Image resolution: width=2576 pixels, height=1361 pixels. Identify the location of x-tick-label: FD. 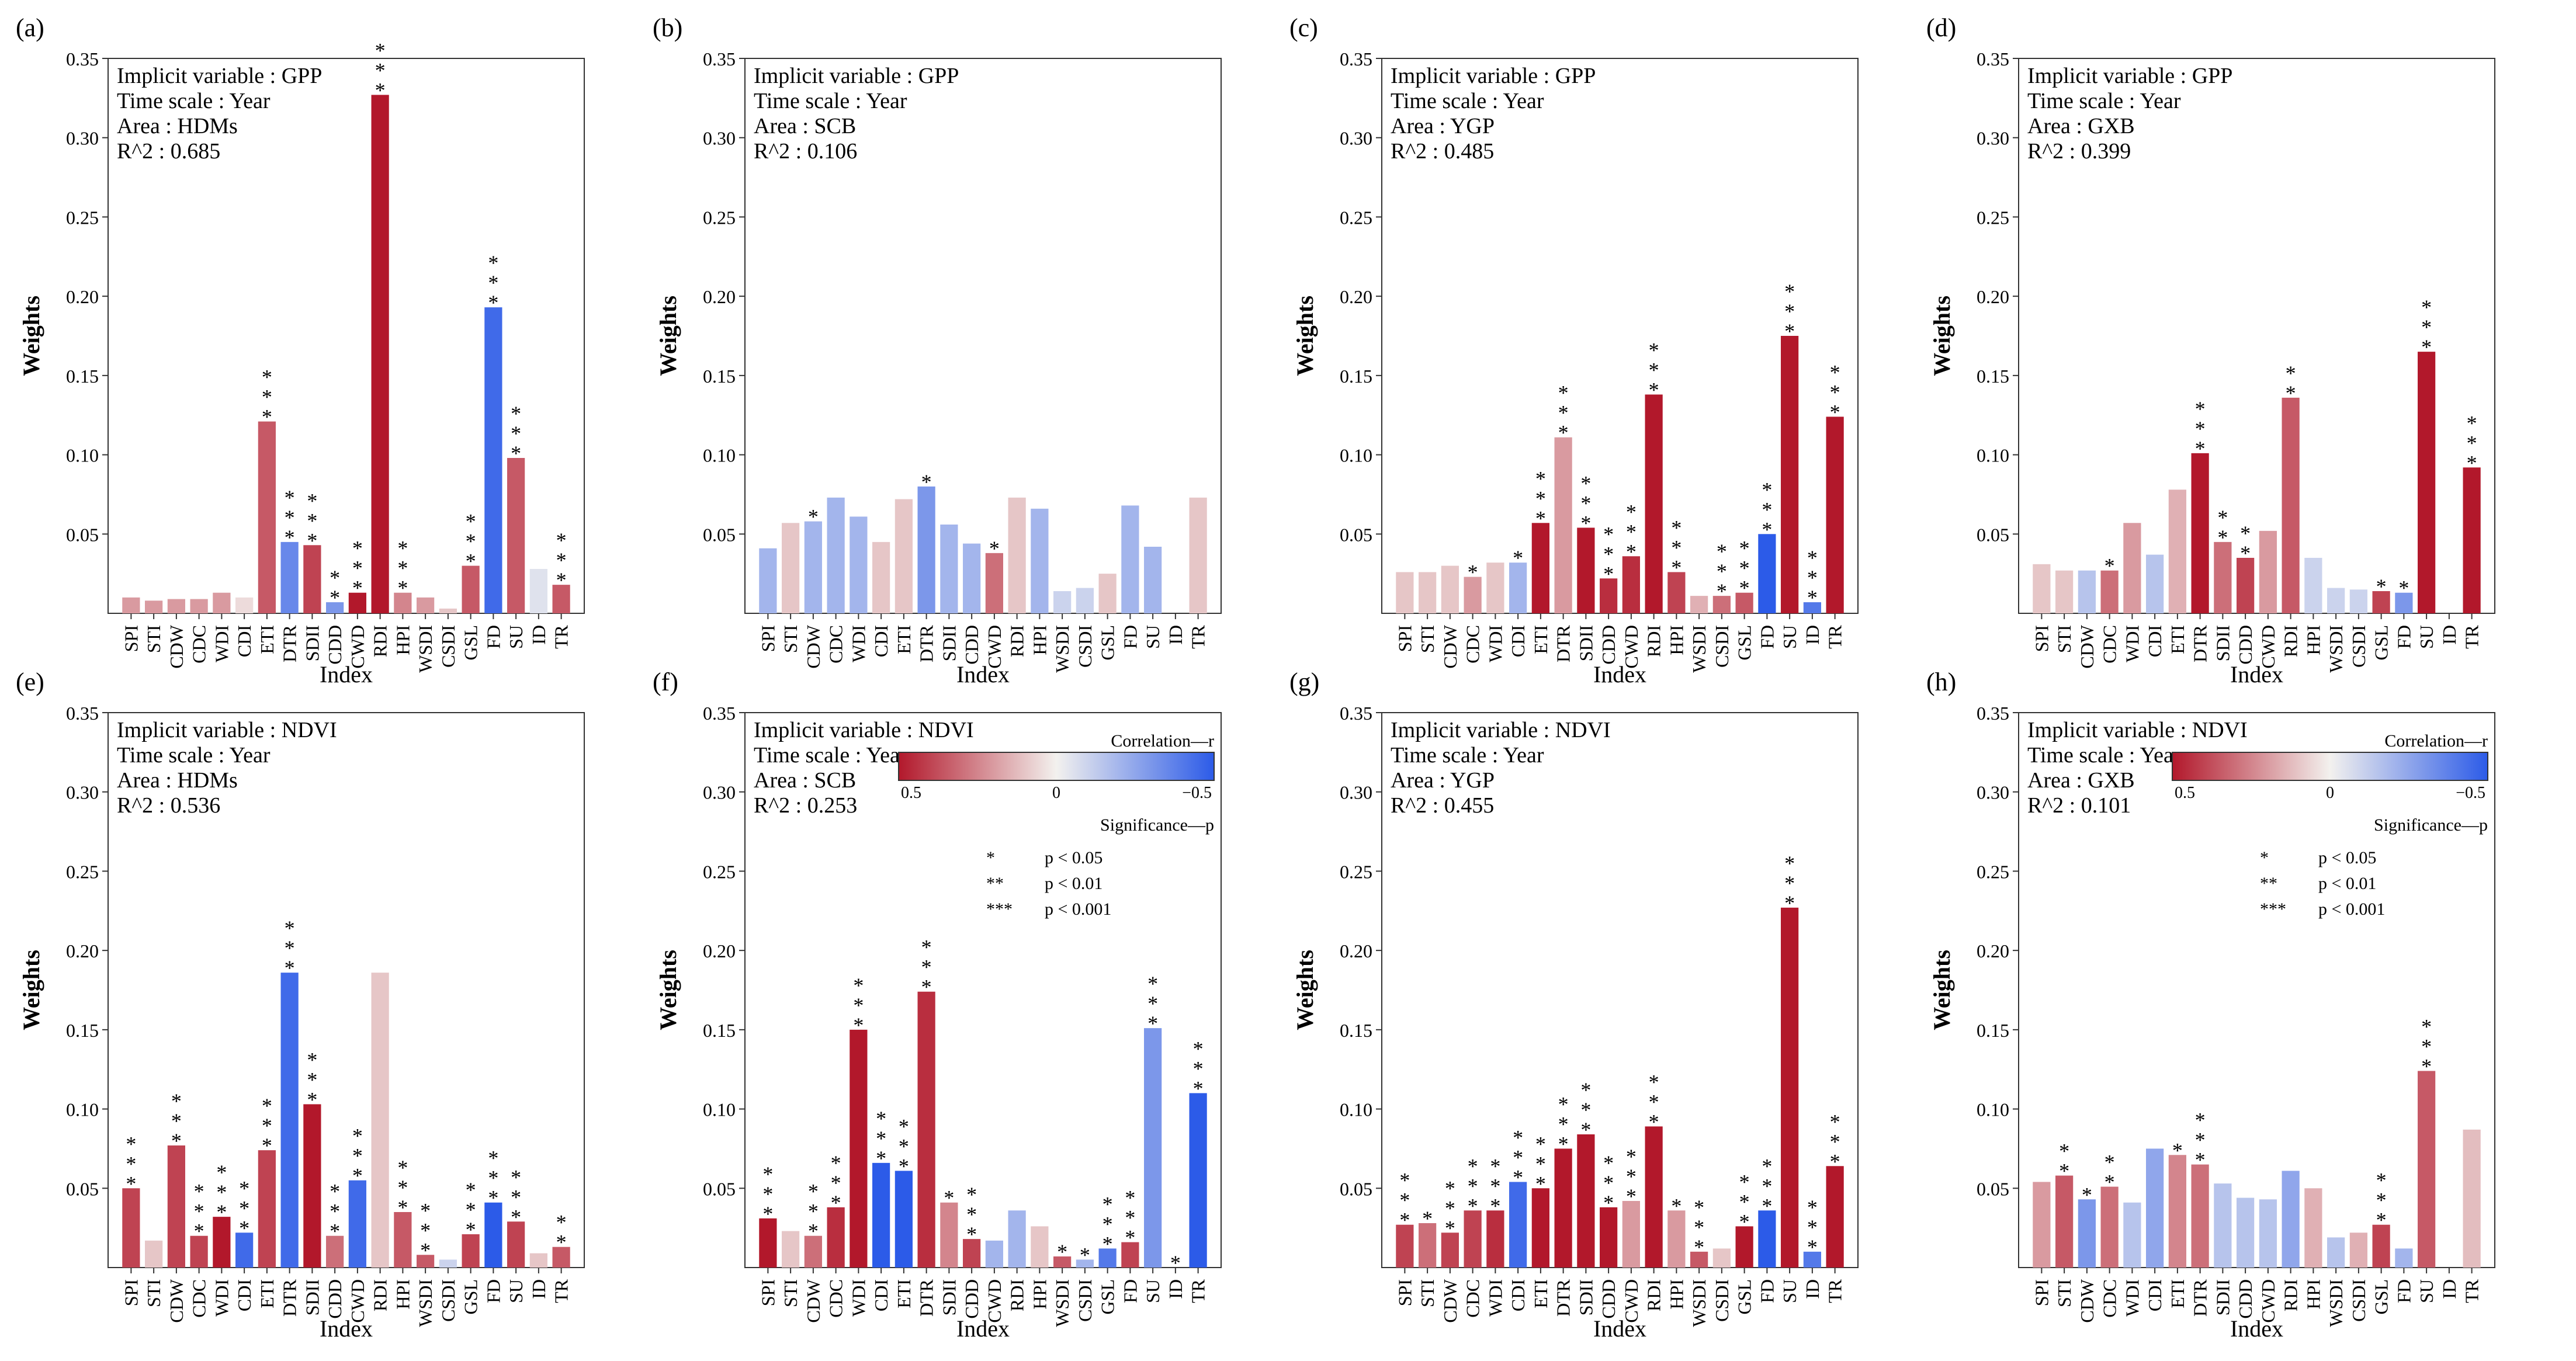
(2403, 637).